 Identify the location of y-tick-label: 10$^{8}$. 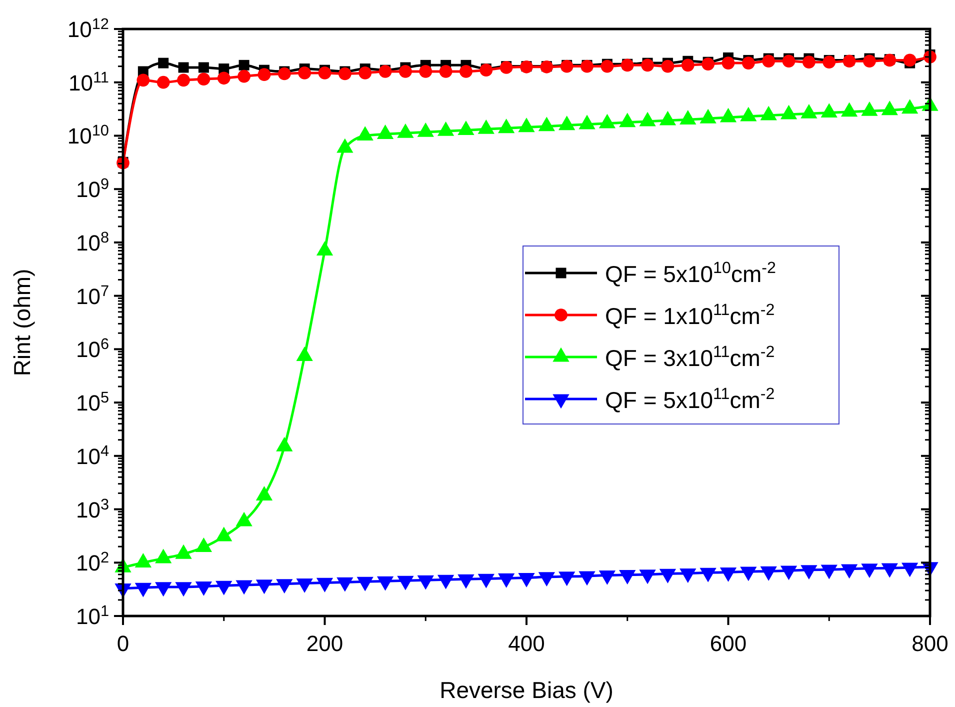
(92, 242).